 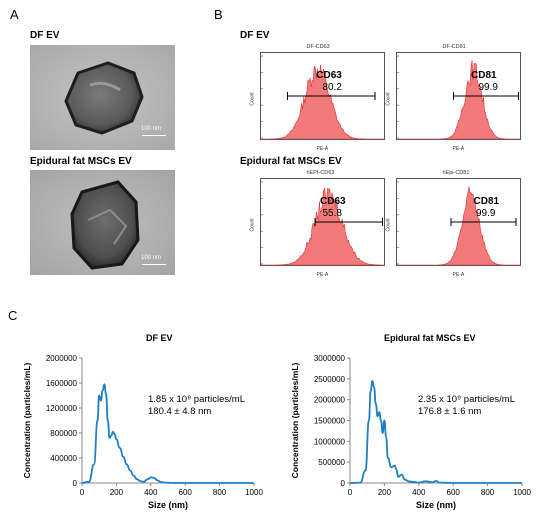 I want to click on panel-letter-b: B, so click(x=218, y=14).